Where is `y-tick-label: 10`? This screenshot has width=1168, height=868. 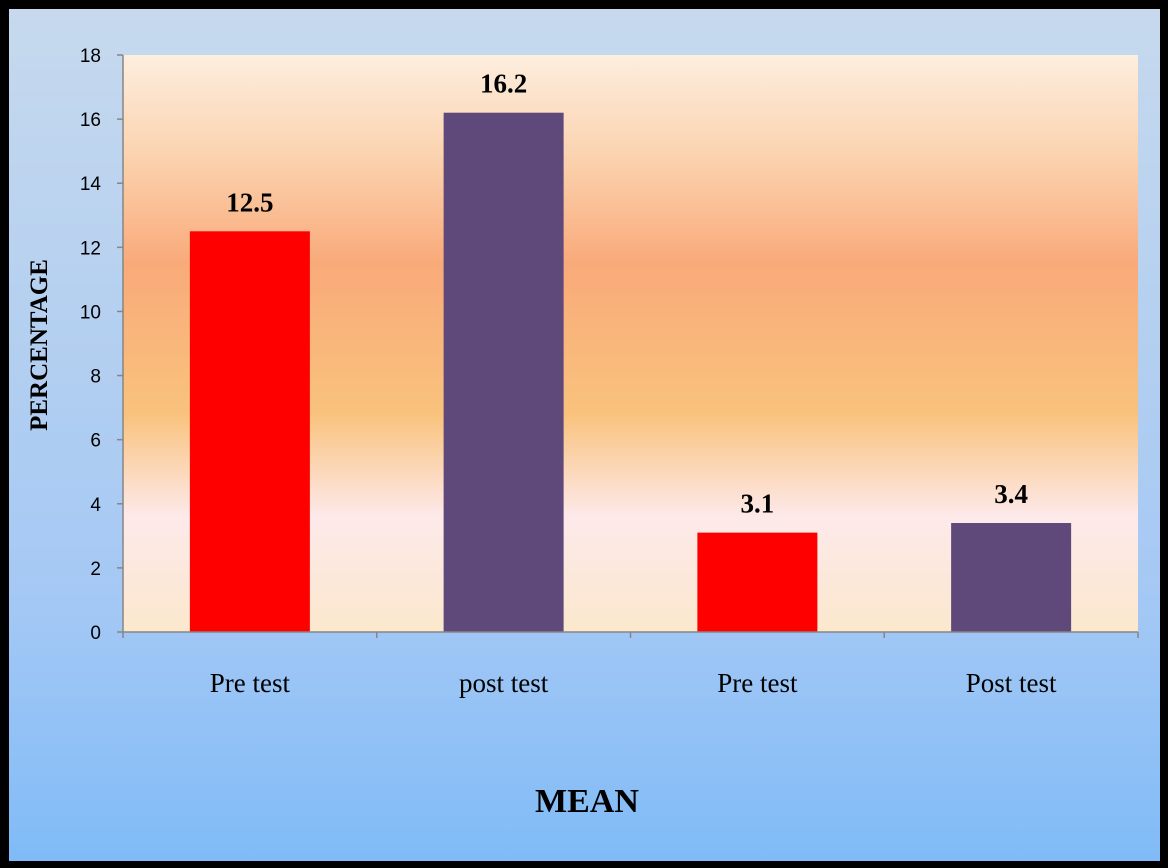 y-tick-label: 10 is located at coordinates (90, 312).